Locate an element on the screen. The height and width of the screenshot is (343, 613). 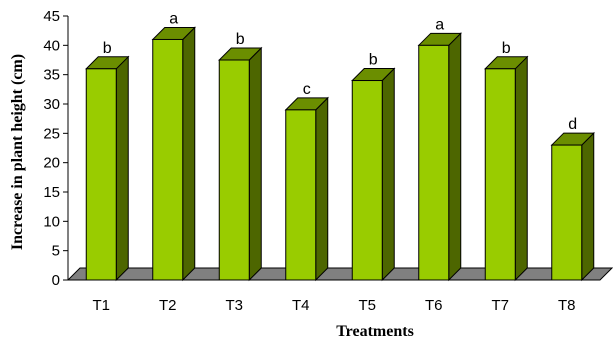
bar-T4 is located at coordinates (306, 189).